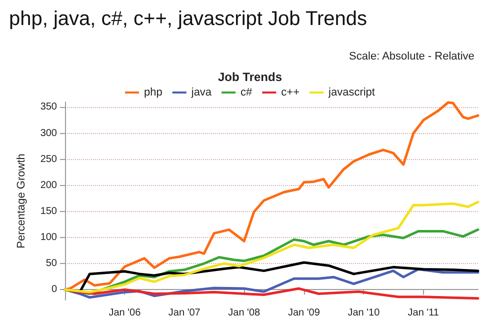  What do you see at coordinates (304, 313) in the screenshot?
I see `x-tick-label: Jan '09` at bounding box center [304, 313].